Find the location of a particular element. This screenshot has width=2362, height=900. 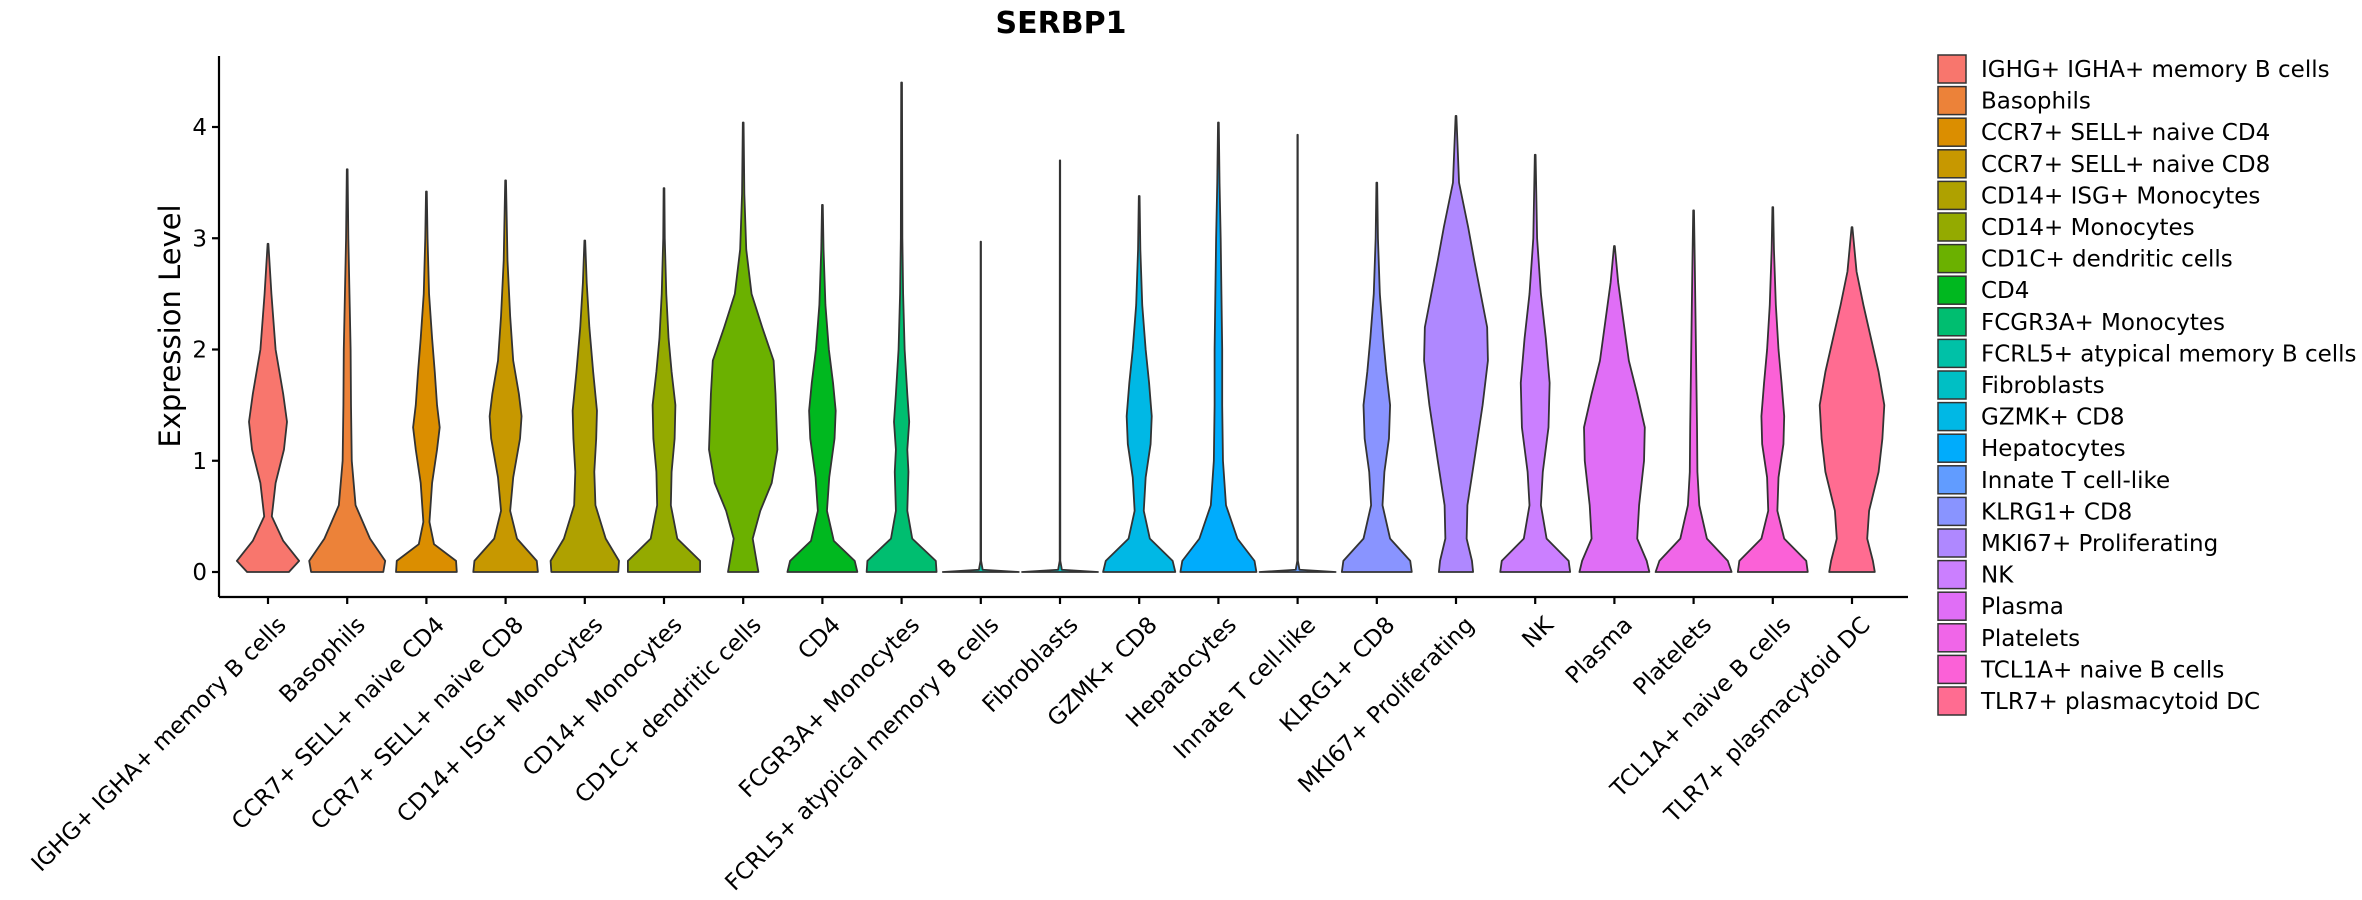

legend-label: KLRG1+ CD8 is located at coordinates (2056, 512).